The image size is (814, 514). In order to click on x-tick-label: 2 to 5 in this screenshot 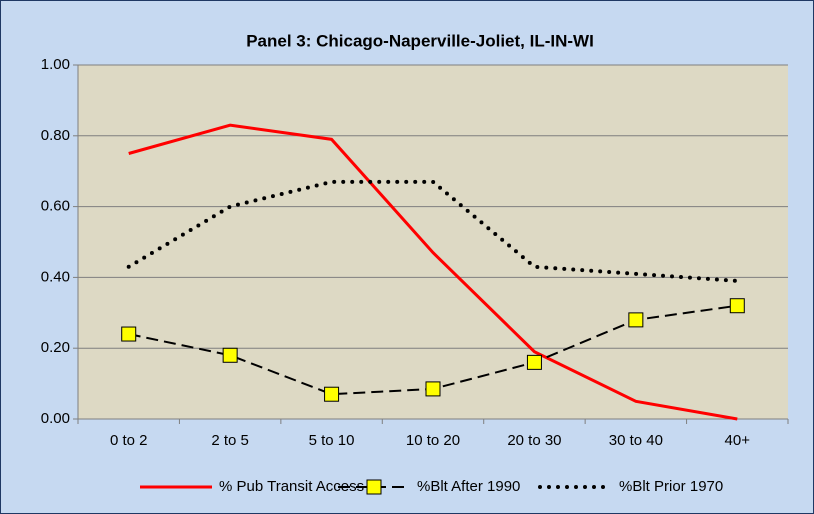, I will do `click(230, 440)`.